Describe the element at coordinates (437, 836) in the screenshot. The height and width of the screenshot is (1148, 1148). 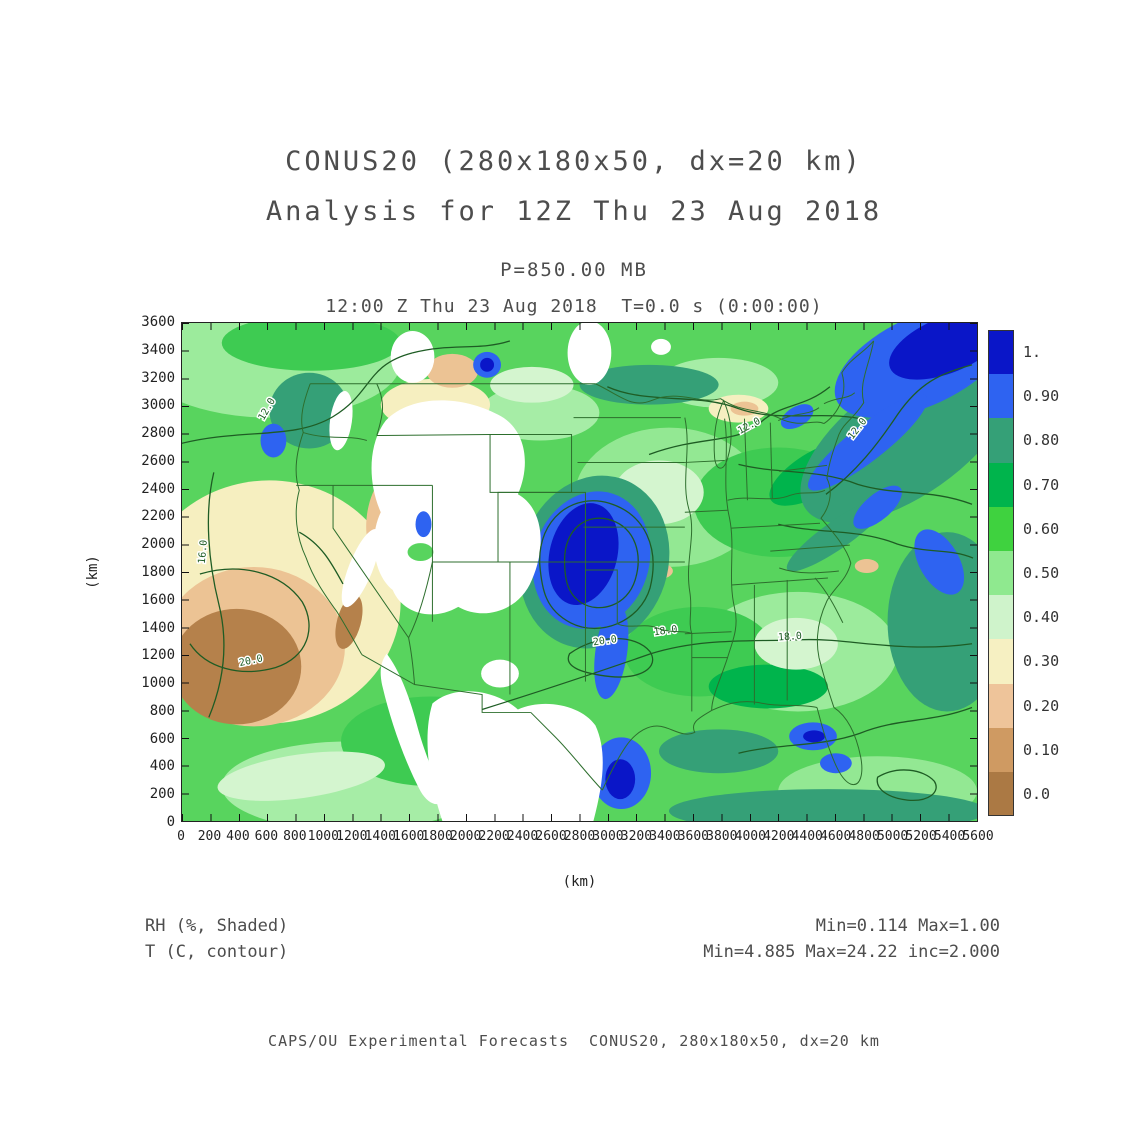
I see `x-tick-label: 1800` at that location.